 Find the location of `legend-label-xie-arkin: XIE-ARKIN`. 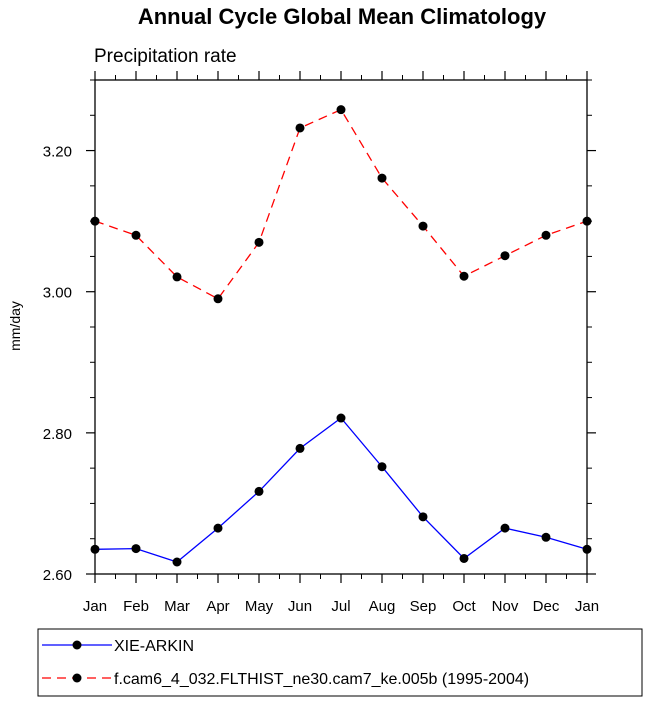

legend-label-xie-arkin: XIE-ARKIN is located at coordinates (154, 646).